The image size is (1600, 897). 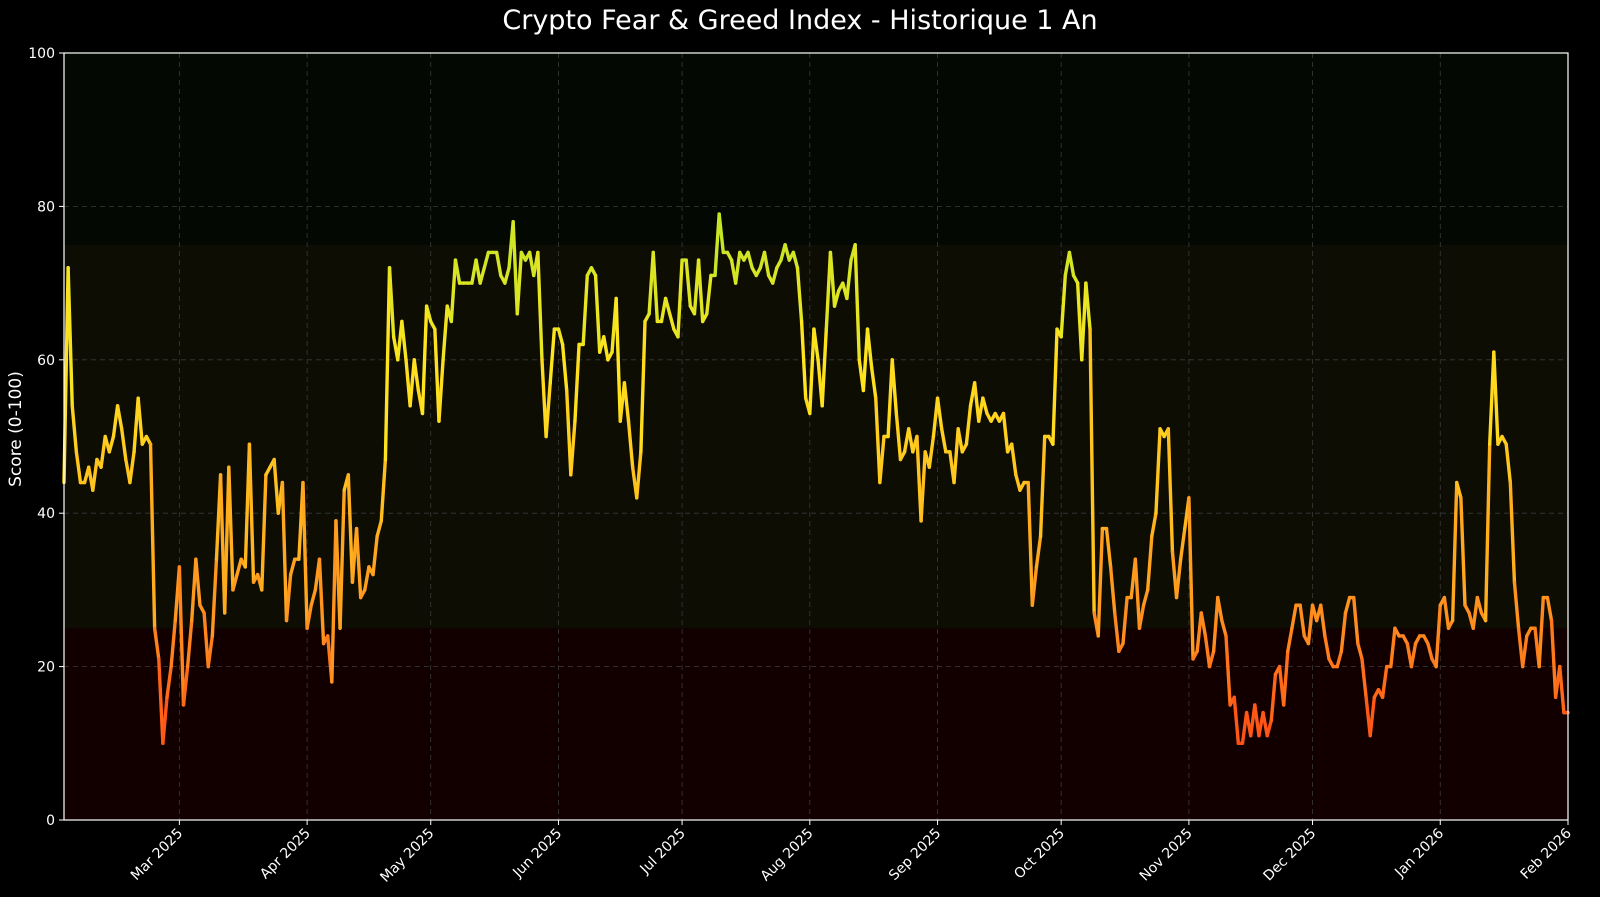 I want to click on y-tick-label: 40, so click(x=46, y=514).